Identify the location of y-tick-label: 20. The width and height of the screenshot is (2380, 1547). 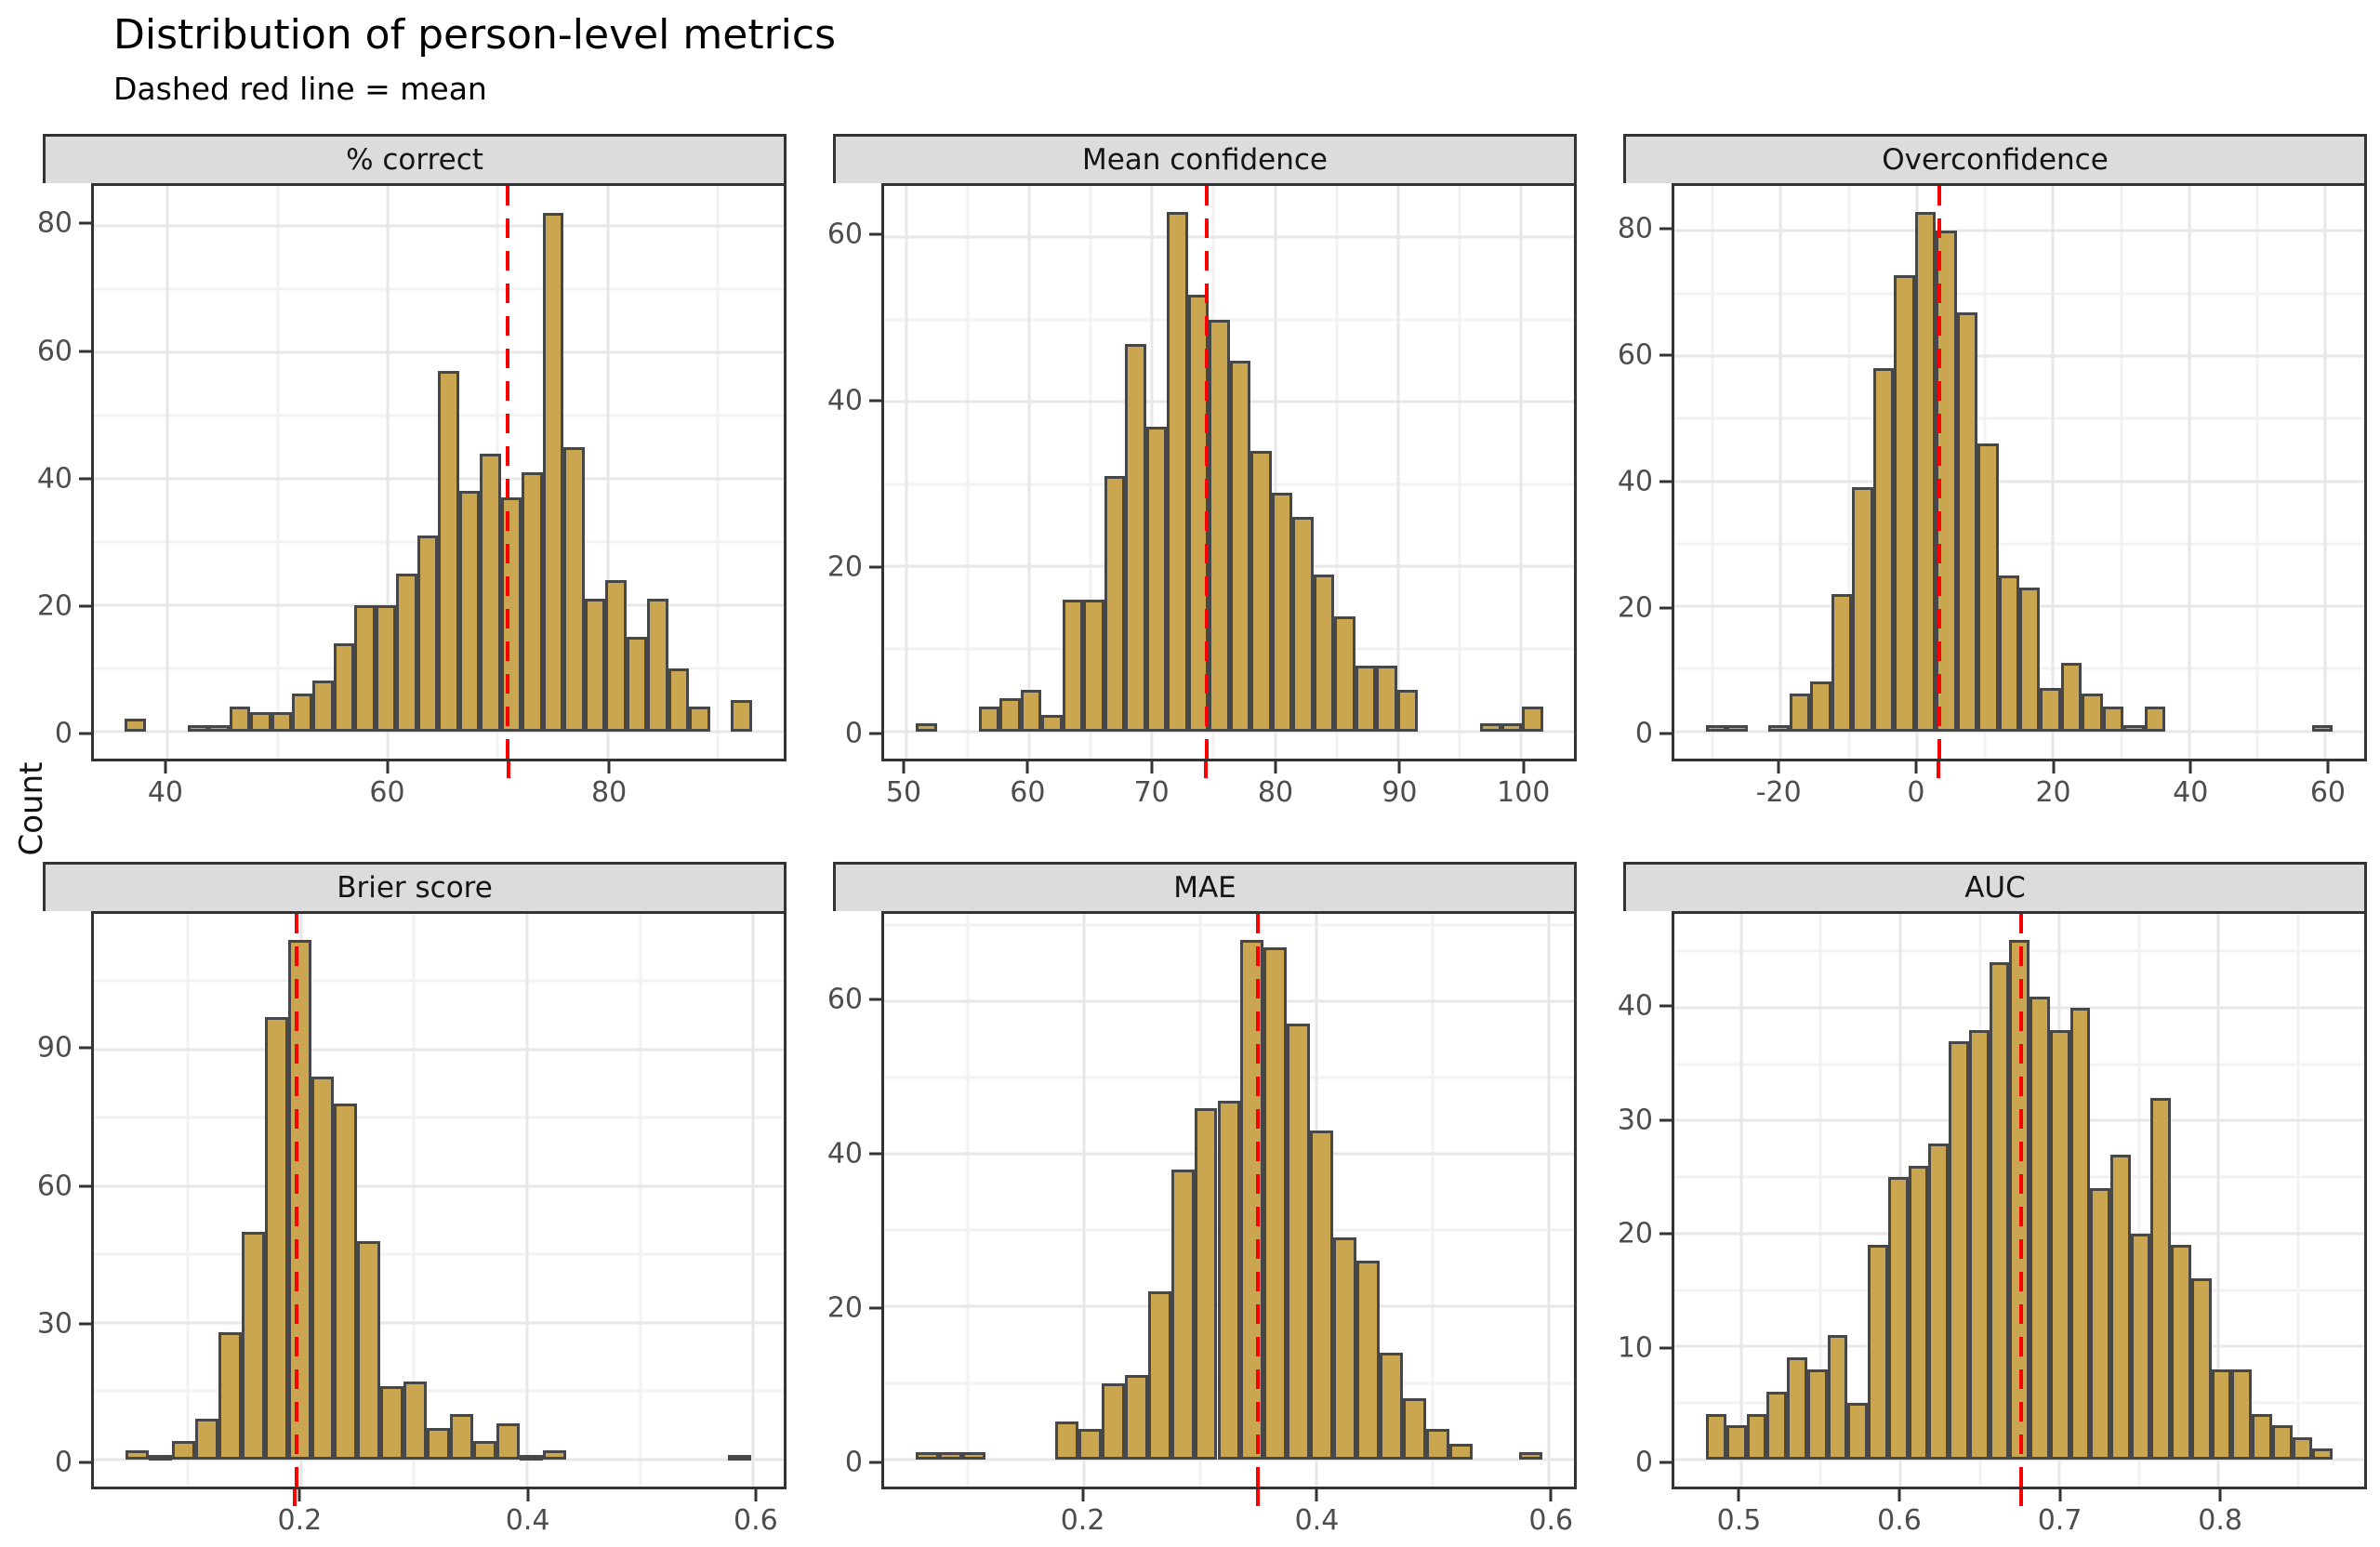
(1635, 608).